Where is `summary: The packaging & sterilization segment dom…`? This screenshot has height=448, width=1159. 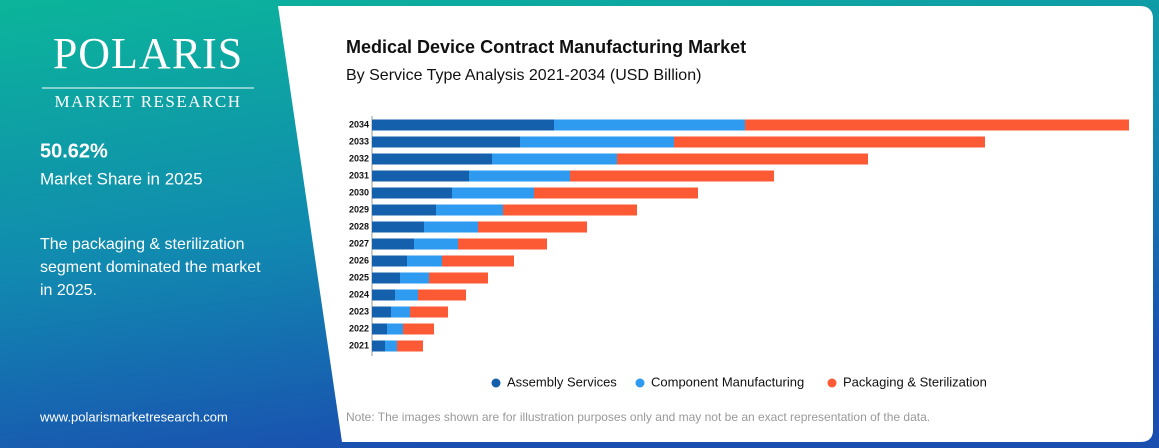
summary: The packaging & sterilization segment dom… is located at coordinates (150, 267).